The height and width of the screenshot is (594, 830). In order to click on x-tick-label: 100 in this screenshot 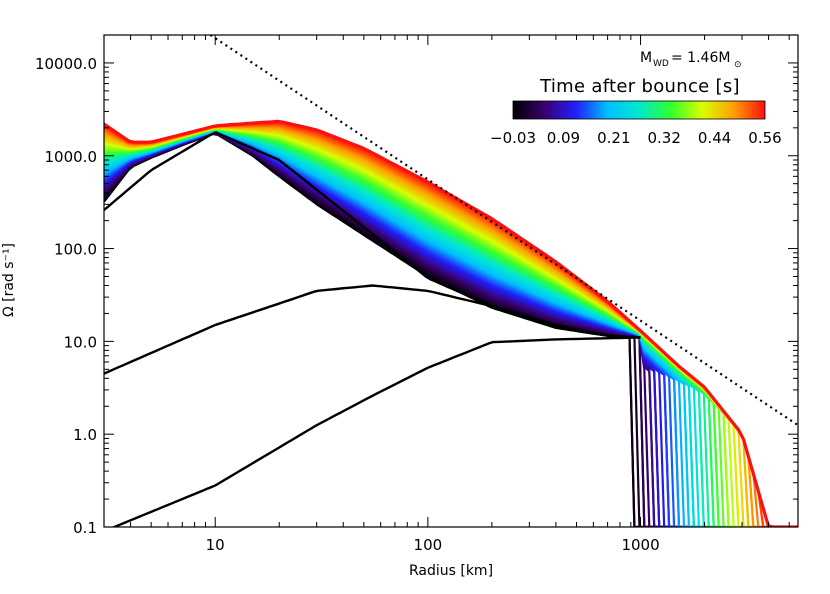, I will do `click(428, 545)`.